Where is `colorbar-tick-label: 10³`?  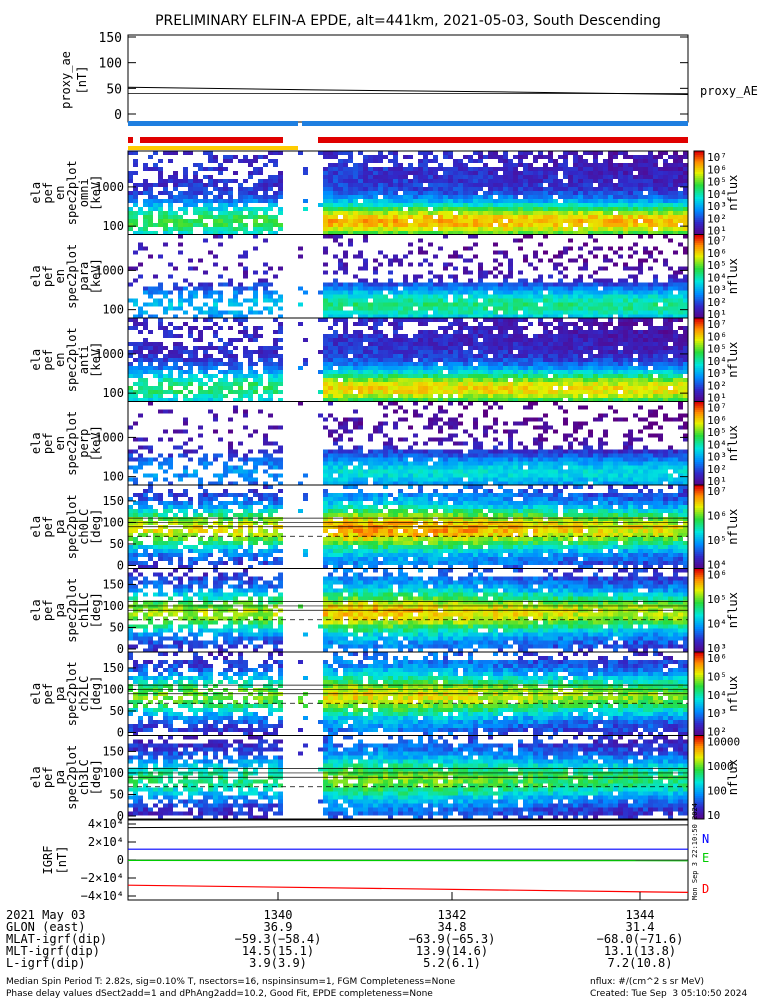 colorbar-tick-label: 10³ is located at coordinates (717, 290).